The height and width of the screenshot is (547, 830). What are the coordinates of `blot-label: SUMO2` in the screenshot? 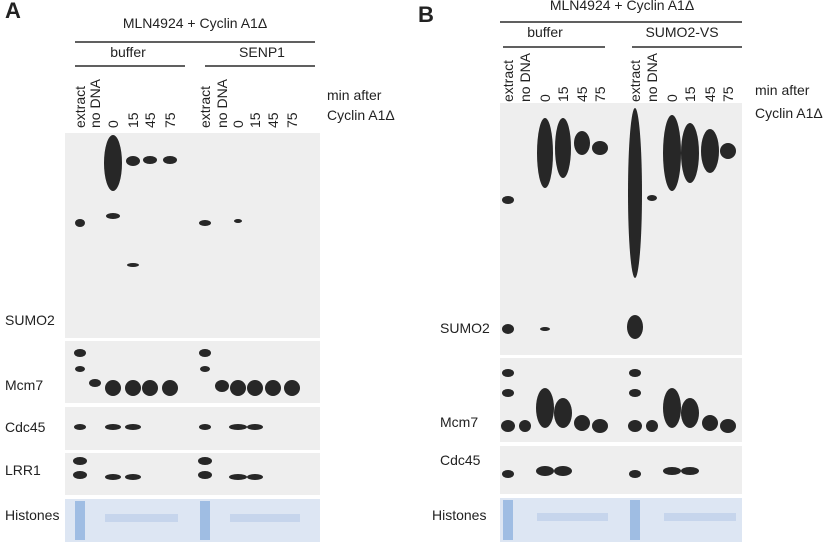 It's located at (30, 320).